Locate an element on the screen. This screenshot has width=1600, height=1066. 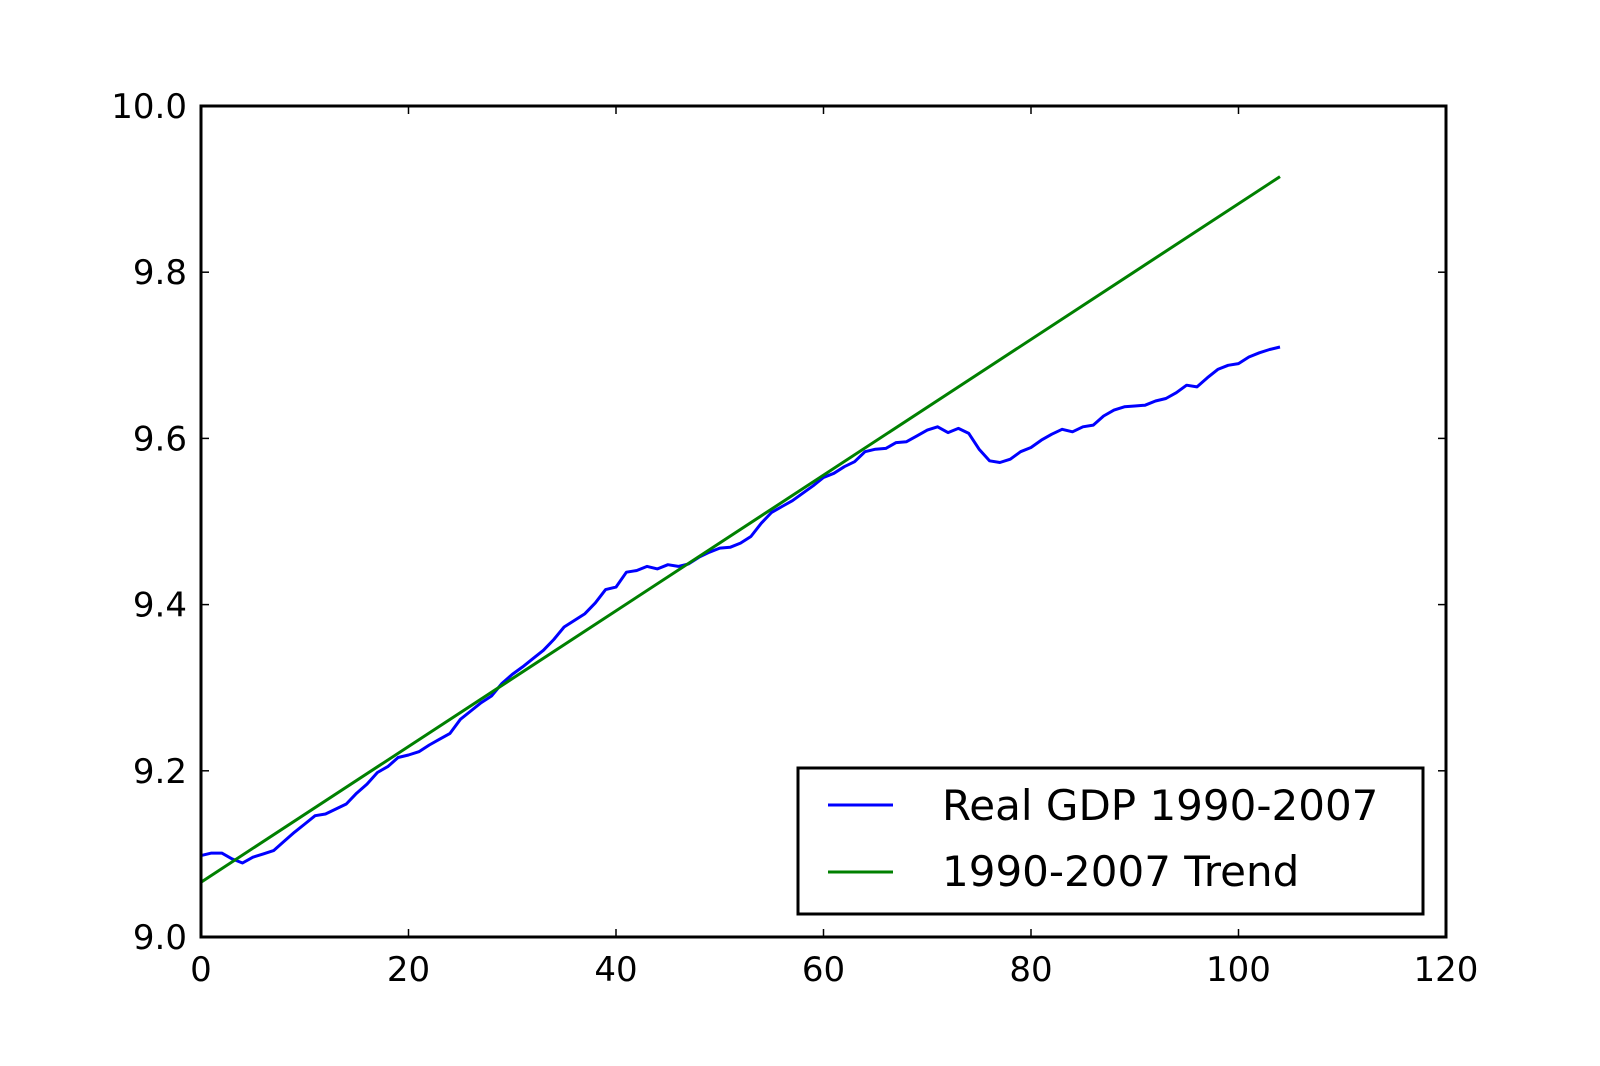
y-tick-label: 9.8 is located at coordinates (160, 273).